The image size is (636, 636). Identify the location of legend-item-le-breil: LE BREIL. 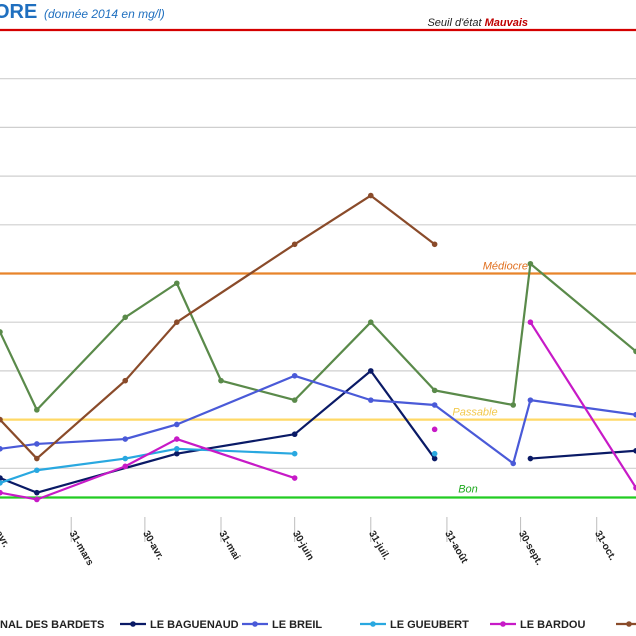
(282, 625).